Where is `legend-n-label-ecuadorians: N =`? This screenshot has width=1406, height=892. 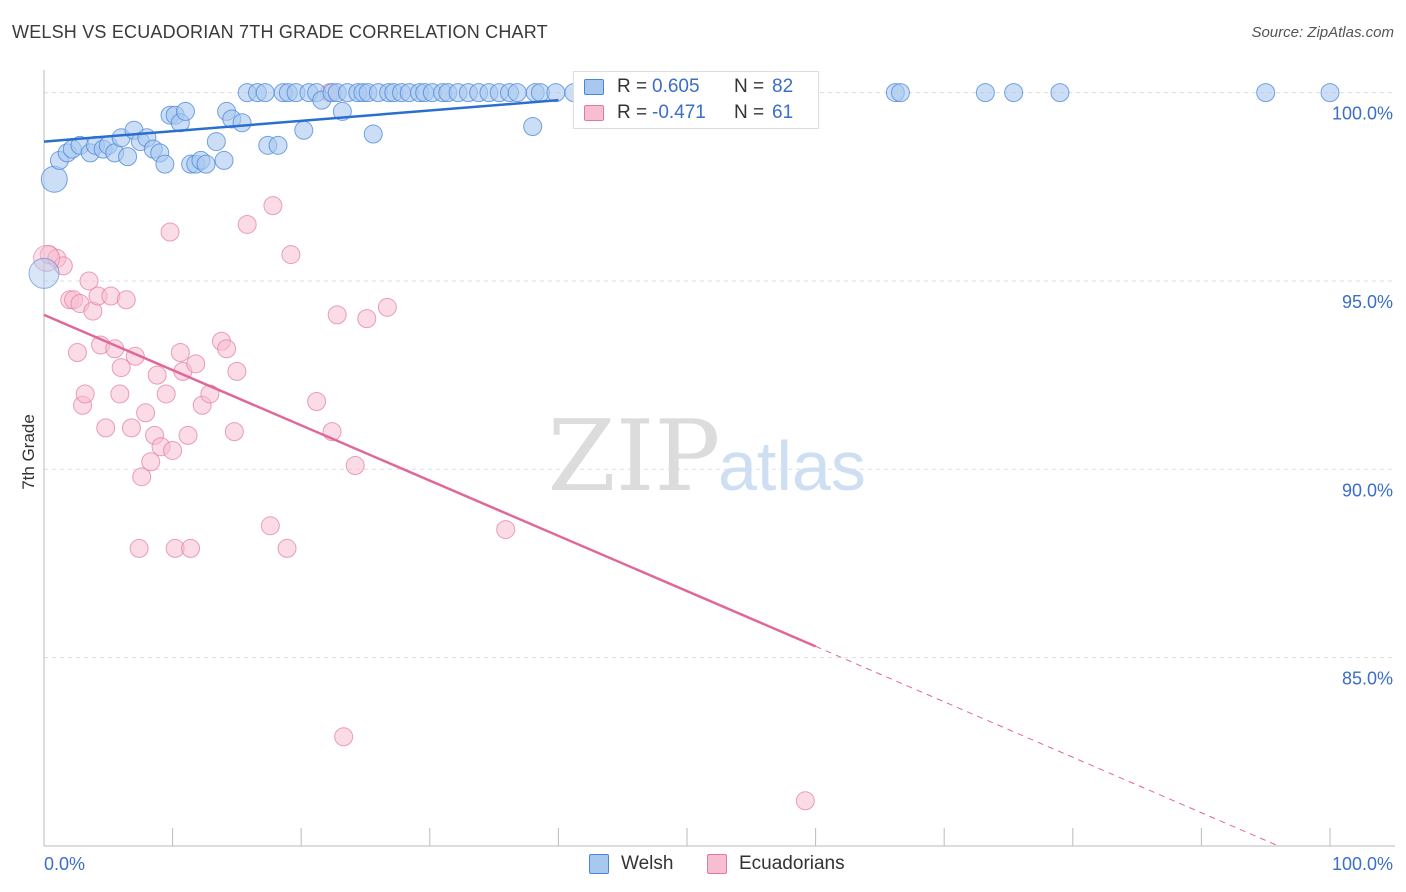 legend-n-label-ecuadorians: N = is located at coordinates (749, 112).